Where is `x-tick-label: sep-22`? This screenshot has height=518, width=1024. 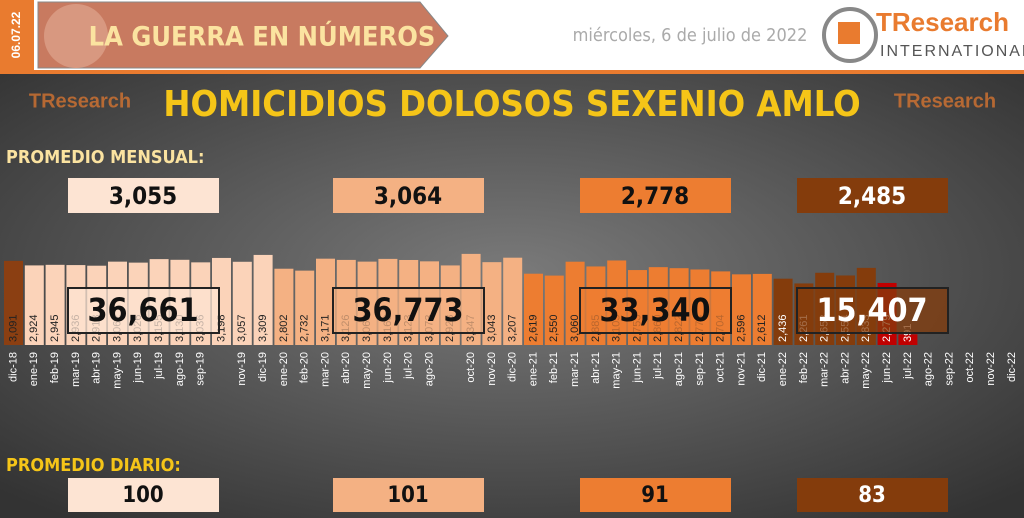 x-tick-label: sep-22 is located at coordinates (949, 369).